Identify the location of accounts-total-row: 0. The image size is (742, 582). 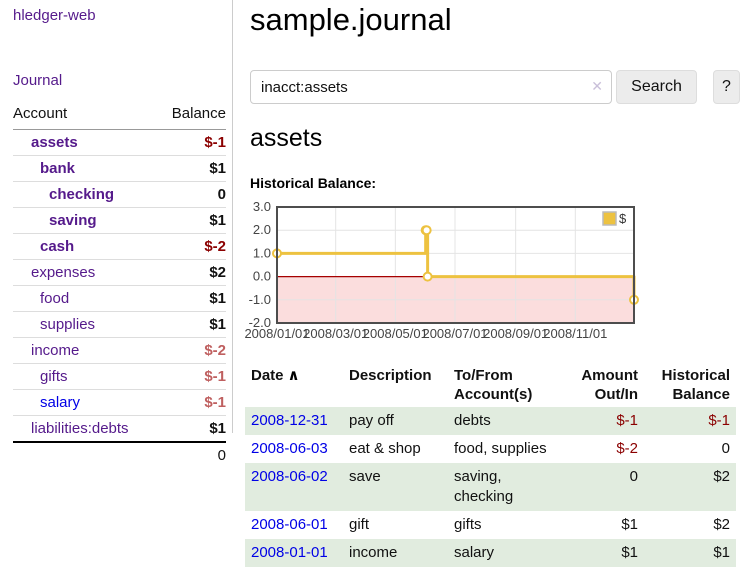
(119, 454).